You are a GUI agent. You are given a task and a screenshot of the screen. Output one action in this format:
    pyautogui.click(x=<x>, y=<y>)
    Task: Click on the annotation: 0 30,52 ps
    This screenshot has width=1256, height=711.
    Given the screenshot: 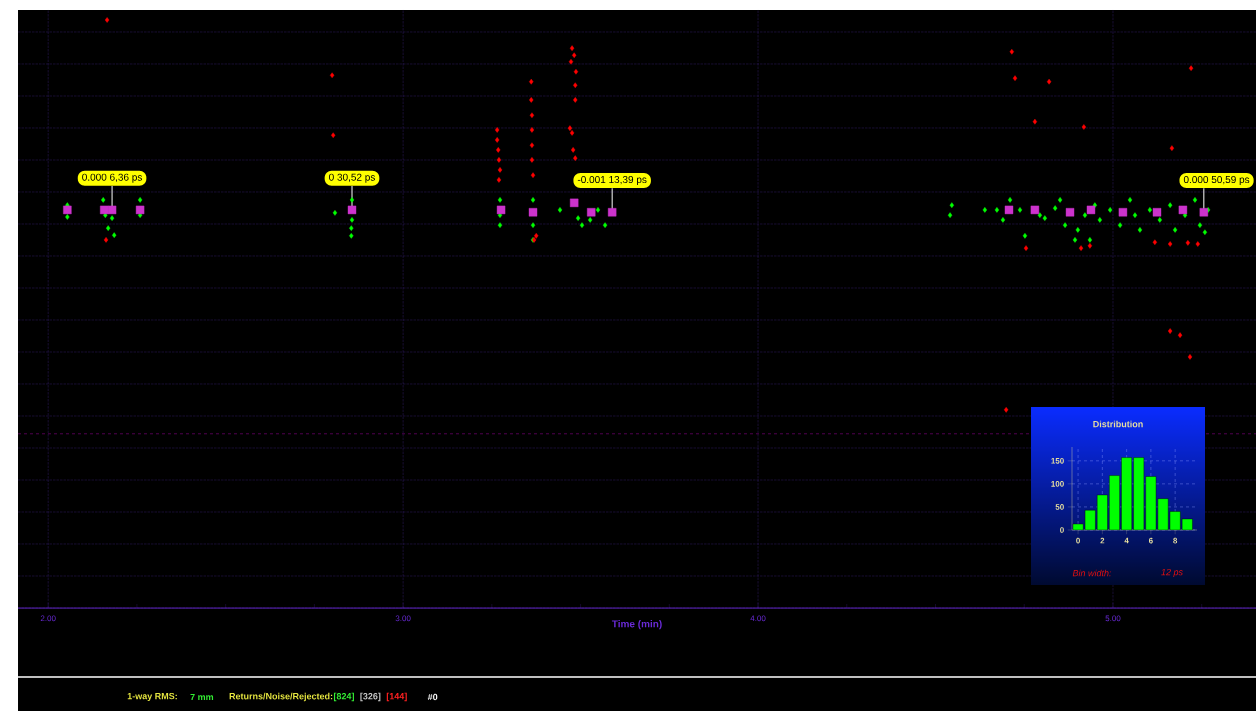 What is the action you would take?
    pyautogui.click(x=352, y=178)
    